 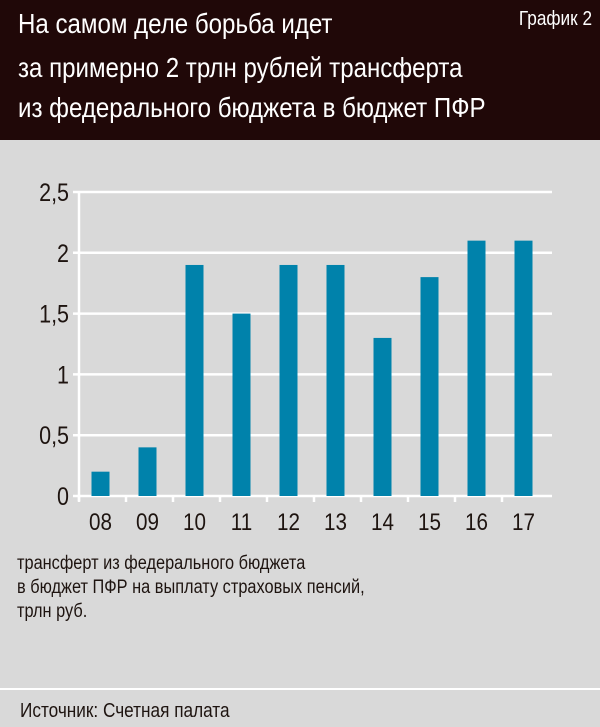 What do you see at coordinates (382, 522) in the screenshot?
I see `x-tick-label: 14` at bounding box center [382, 522].